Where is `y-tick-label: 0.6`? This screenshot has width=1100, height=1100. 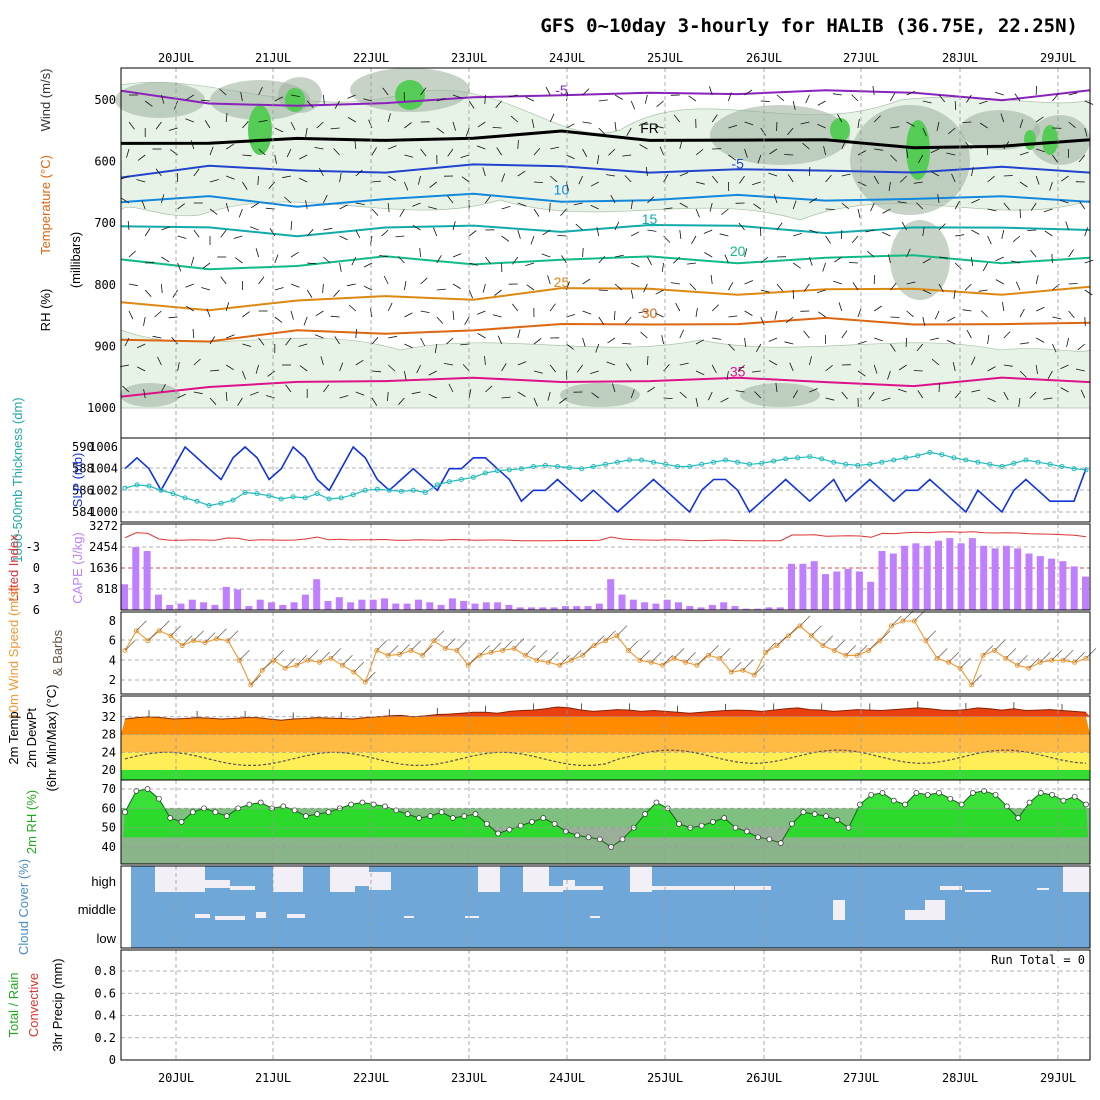
y-tick-label: 0.6 is located at coordinates (105, 993).